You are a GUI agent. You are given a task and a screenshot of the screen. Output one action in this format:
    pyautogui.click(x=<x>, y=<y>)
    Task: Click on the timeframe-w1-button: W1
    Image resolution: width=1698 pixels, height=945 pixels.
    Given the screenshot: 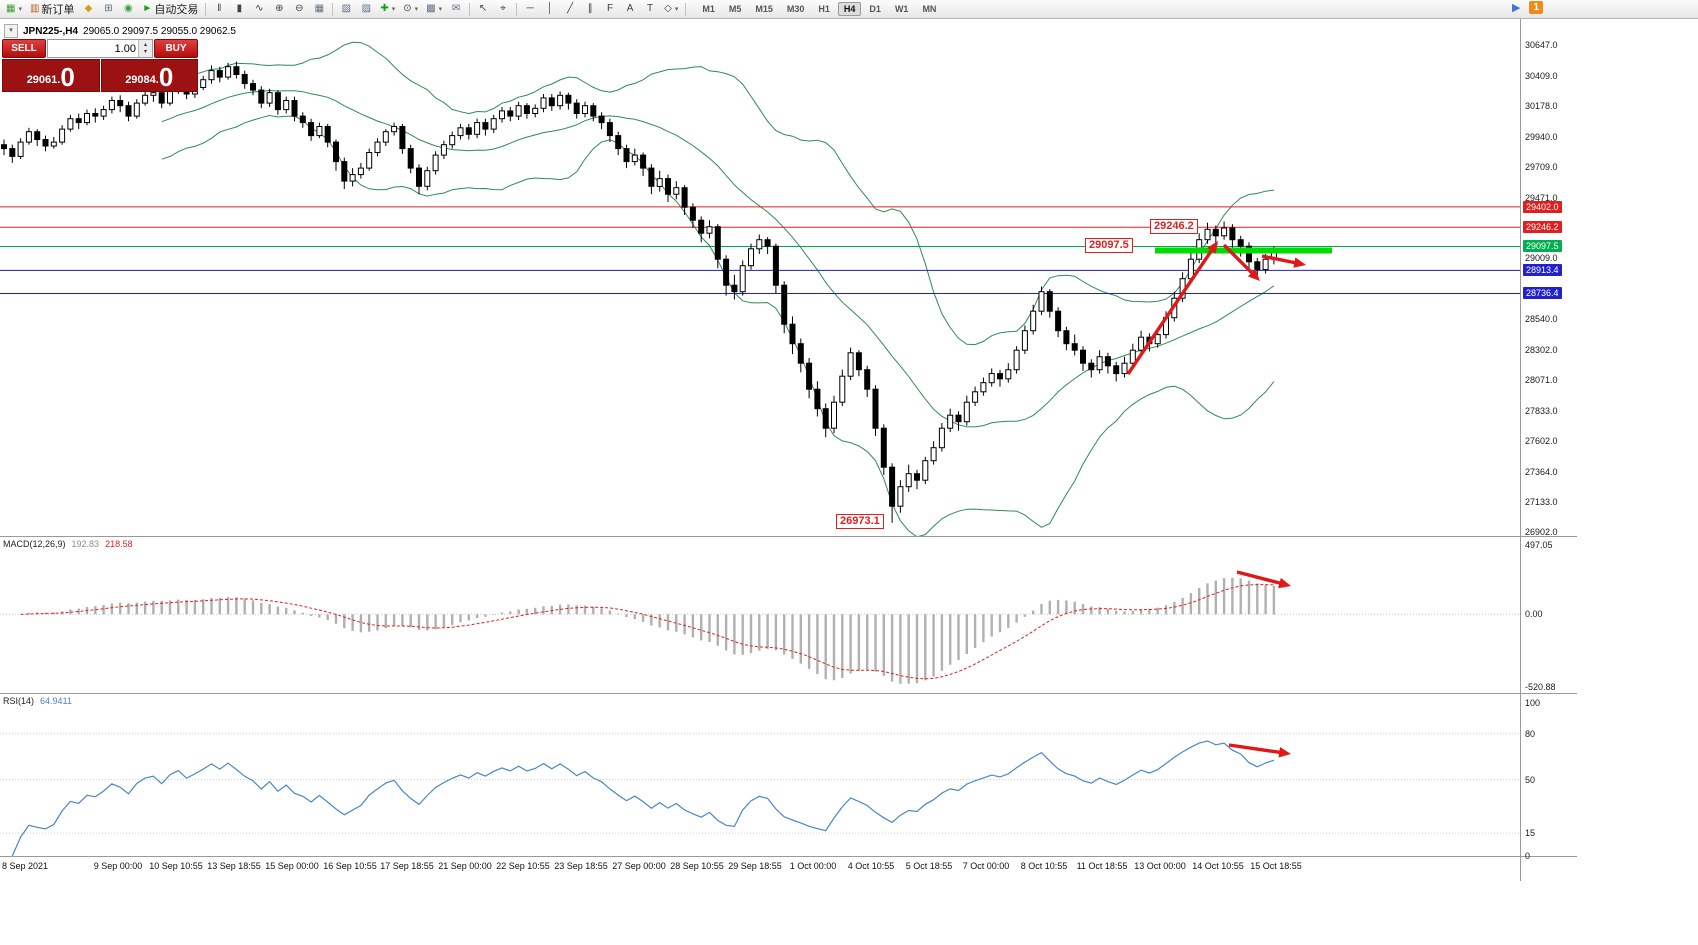 What is the action you would take?
    pyautogui.click(x=902, y=9)
    